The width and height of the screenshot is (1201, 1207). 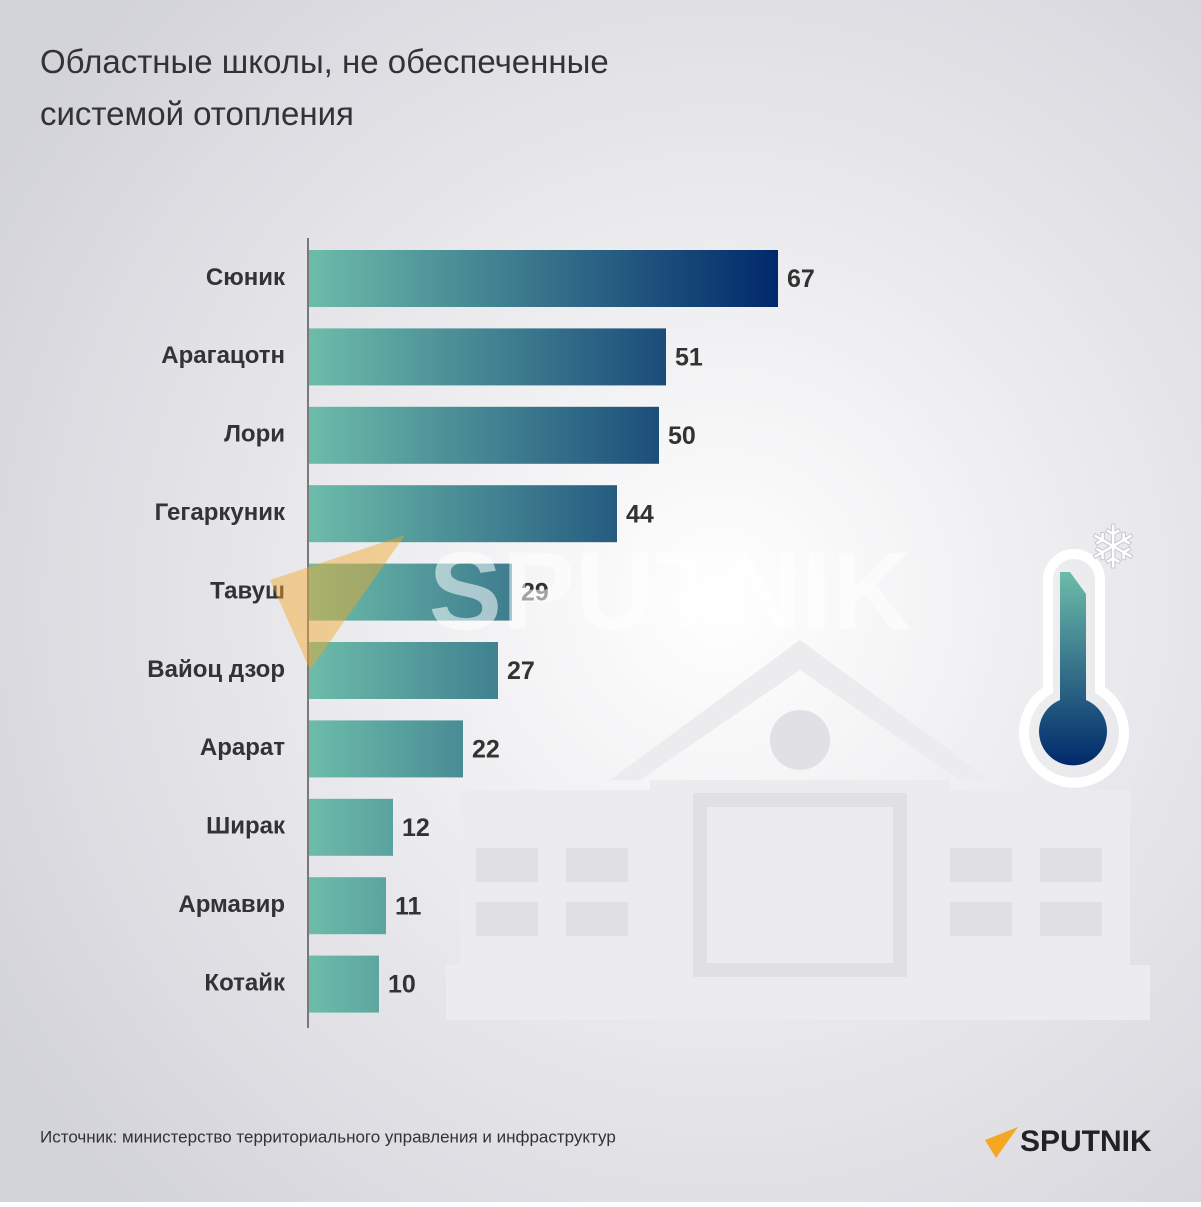 What do you see at coordinates (1086, 1141) in the screenshot?
I see `logo: SPUTNIK` at bounding box center [1086, 1141].